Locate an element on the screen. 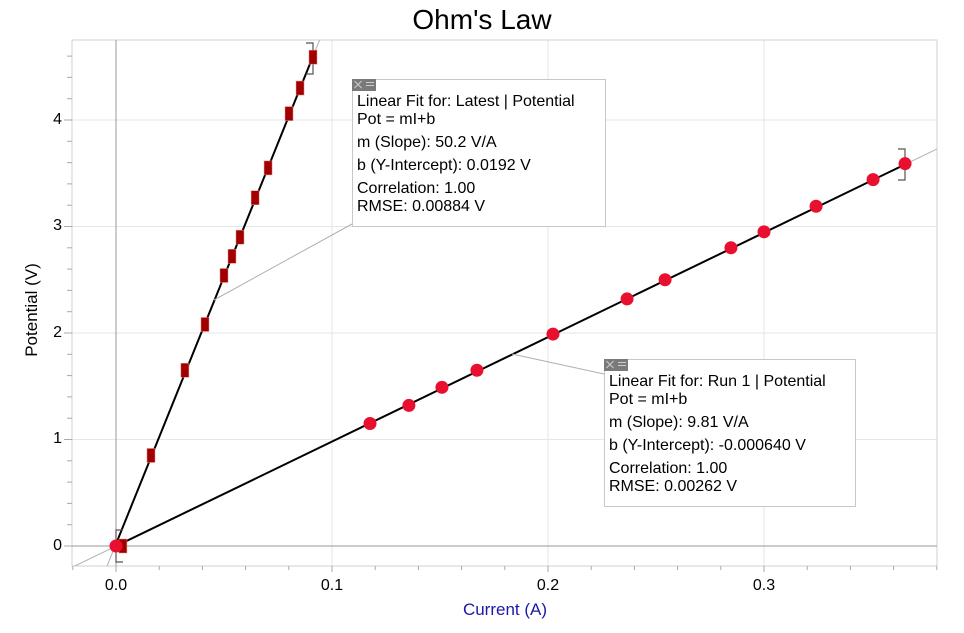 Image resolution: width=964 pixels, height=633 pixels. y-tick-label: 4 is located at coordinates (57, 119).